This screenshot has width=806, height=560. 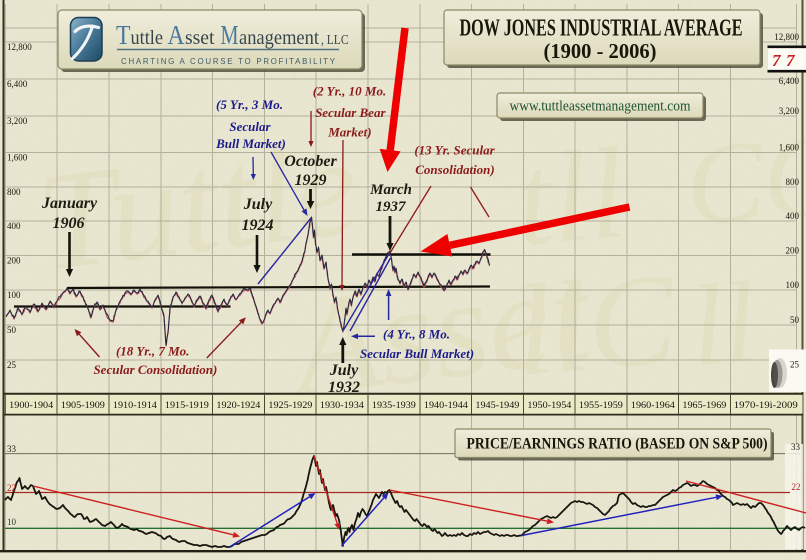 I want to click on svg-text: ll, so click(x=723, y=324).